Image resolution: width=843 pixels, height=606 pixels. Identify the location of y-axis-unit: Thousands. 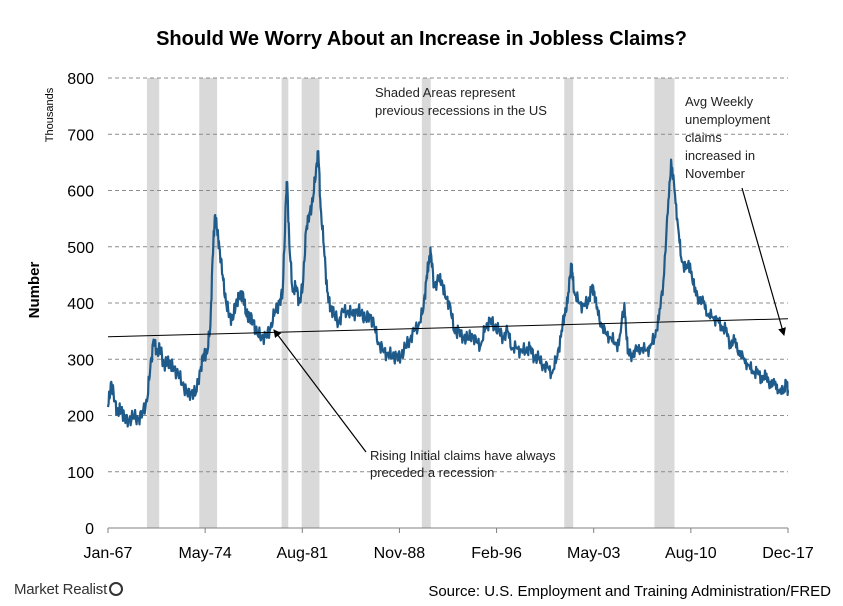
(50, 114).